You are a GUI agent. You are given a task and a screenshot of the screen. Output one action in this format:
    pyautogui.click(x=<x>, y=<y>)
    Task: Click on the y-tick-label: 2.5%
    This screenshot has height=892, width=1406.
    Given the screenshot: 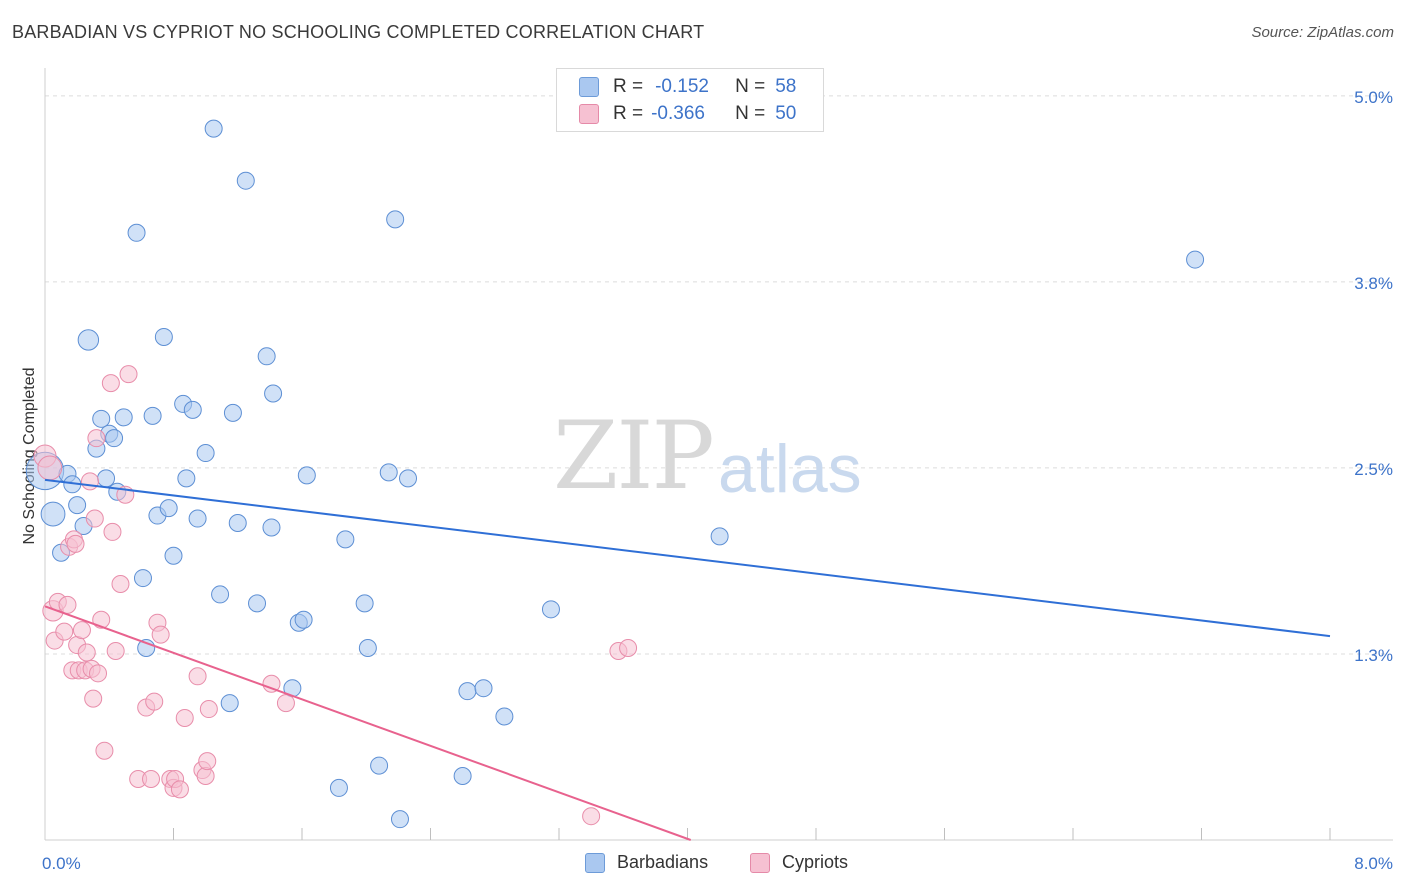 What is the action you would take?
    pyautogui.click(x=1373, y=469)
    